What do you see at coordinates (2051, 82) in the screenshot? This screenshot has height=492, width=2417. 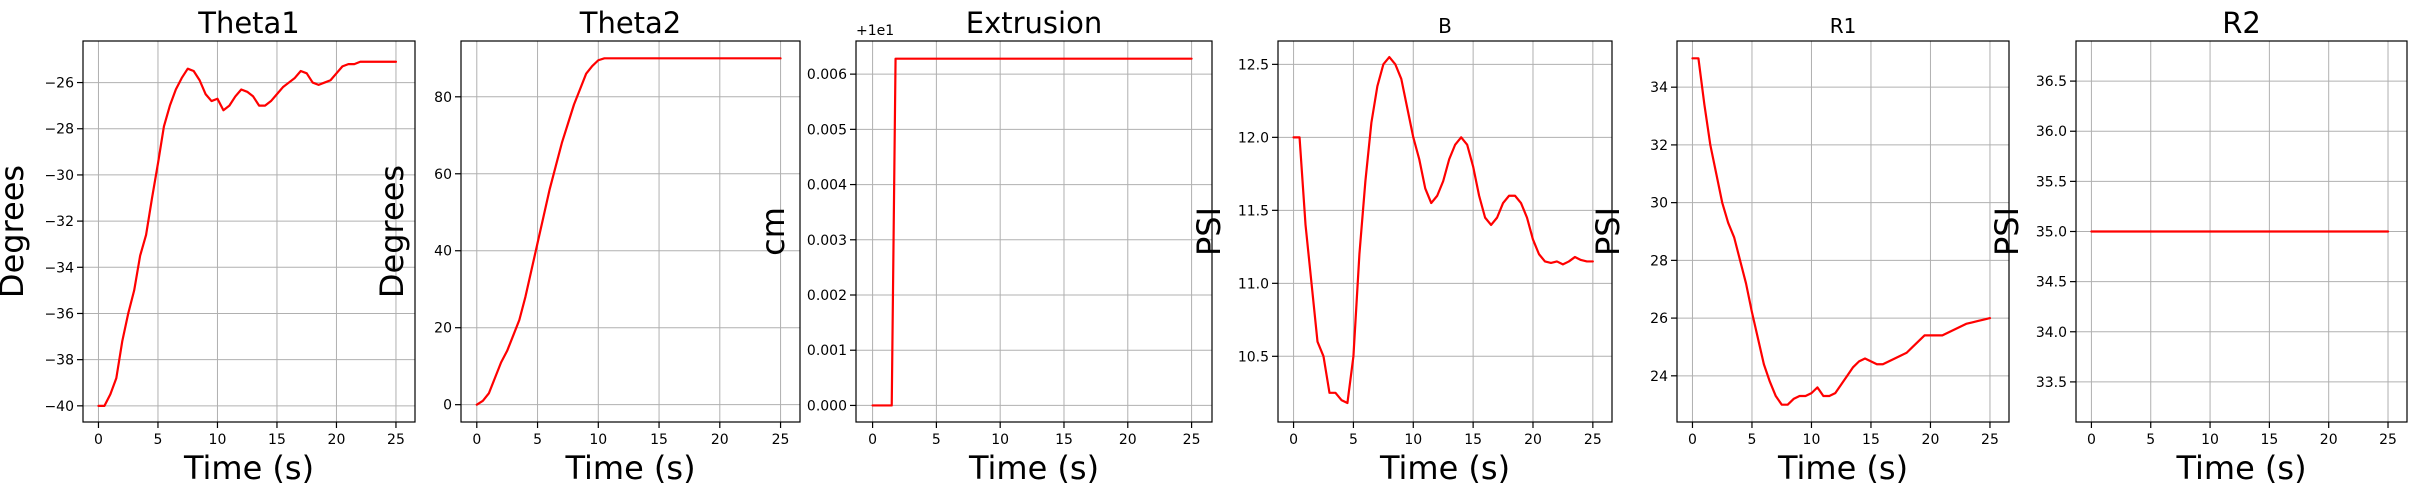 I see `y-tick-label: 36.5` at bounding box center [2051, 82].